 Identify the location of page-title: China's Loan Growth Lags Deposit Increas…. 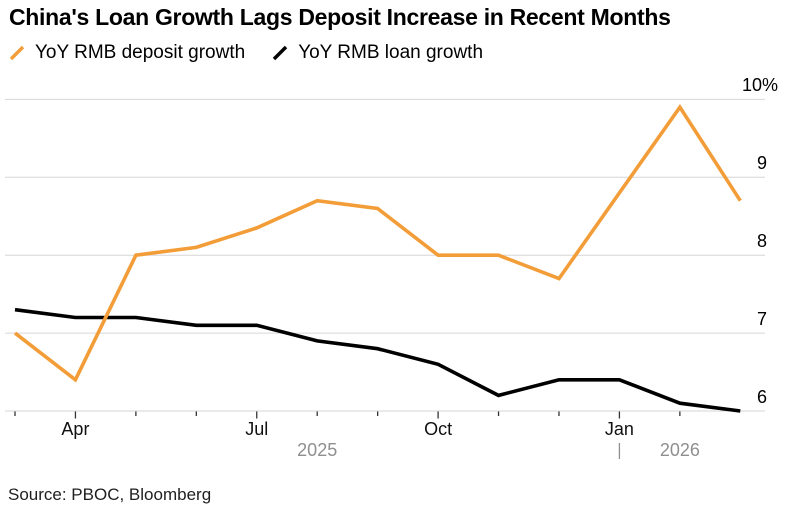
(340, 17).